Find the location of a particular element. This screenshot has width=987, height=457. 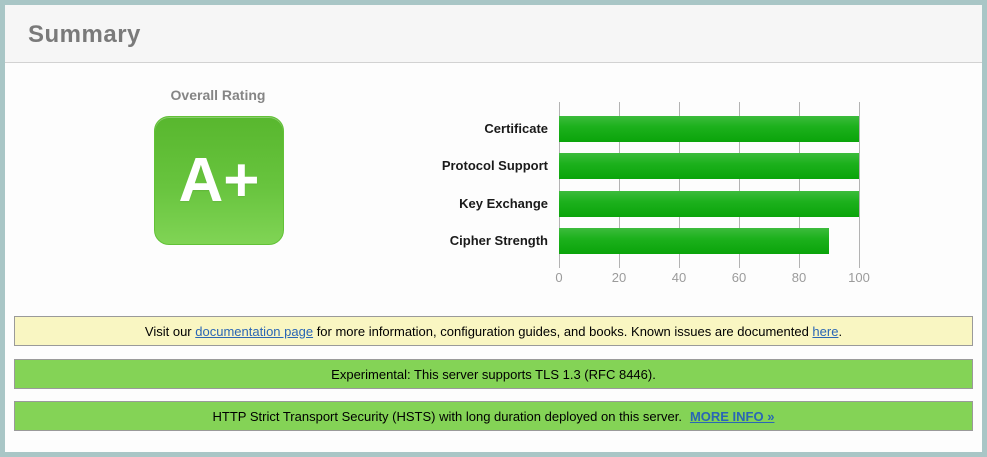

known-issues-link: here is located at coordinates (825, 331).